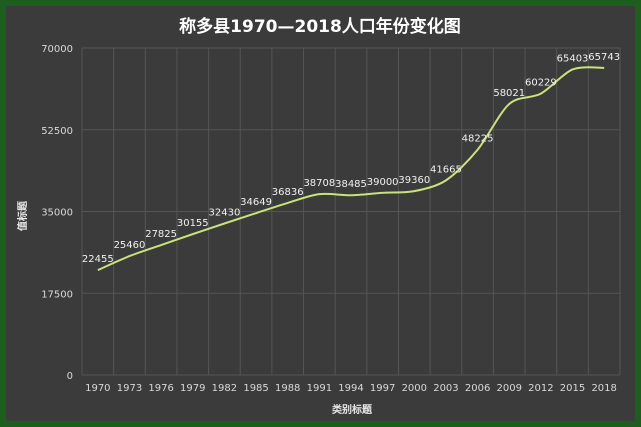 The width and height of the screenshot is (641, 427). What do you see at coordinates (287, 388) in the screenshot?
I see `x-tick-label: 1988` at bounding box center [287, 388].